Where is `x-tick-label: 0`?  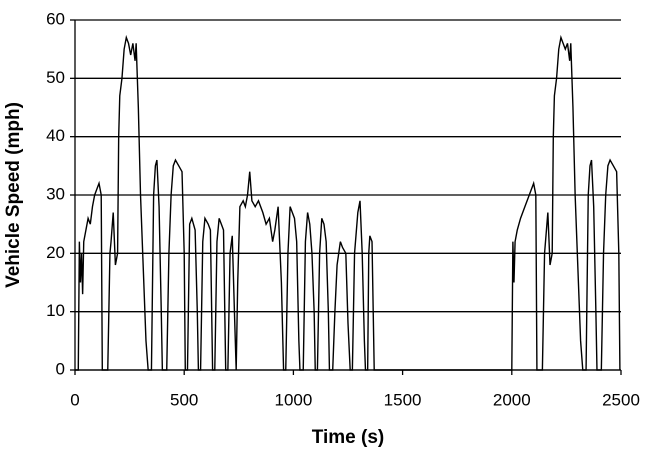
x-tick-label: 0 is located at coordinates (74, 399).